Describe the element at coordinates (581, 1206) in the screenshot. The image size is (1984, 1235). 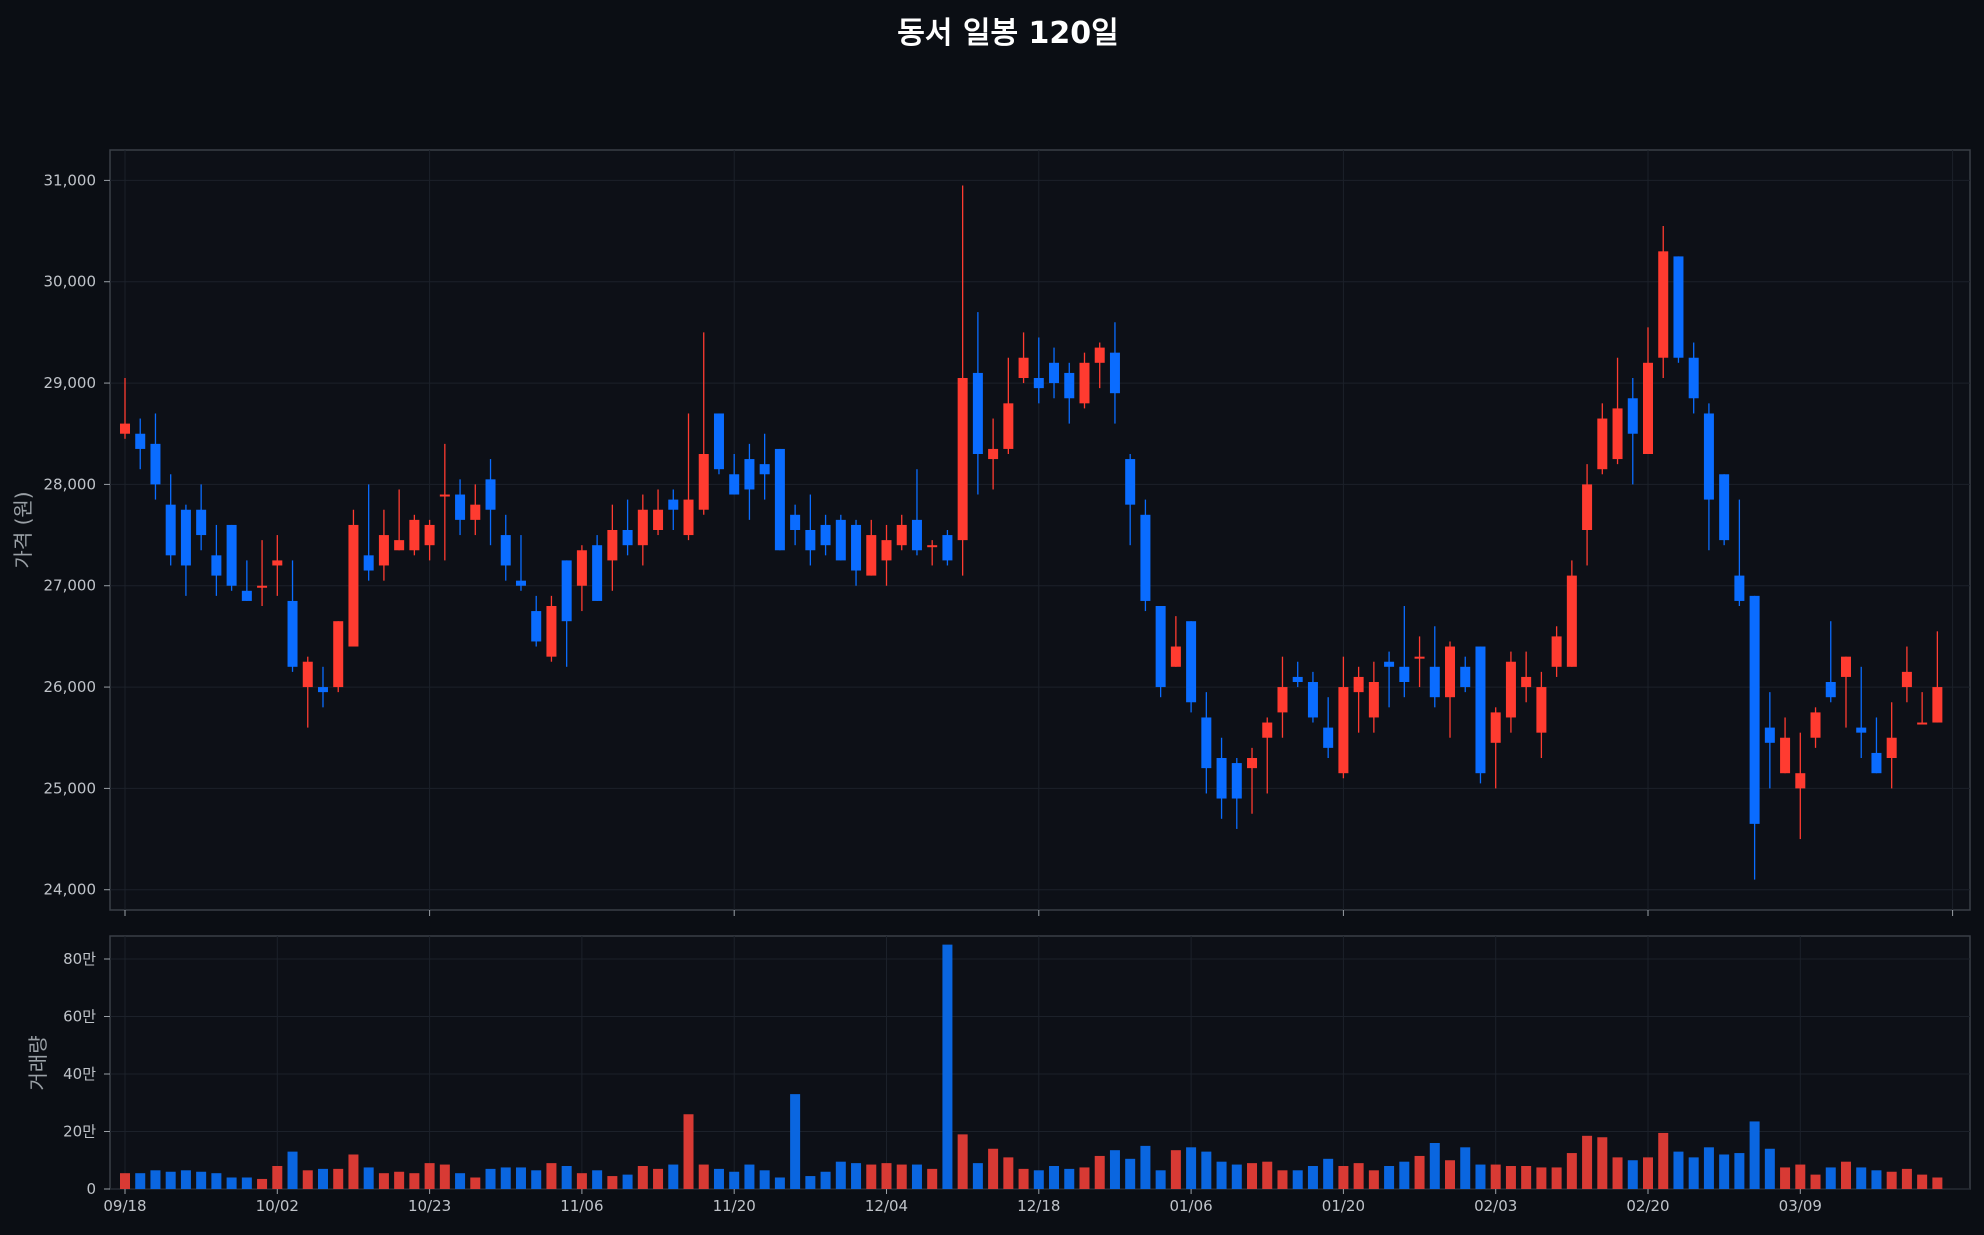
I see `x-tick-label: 11/06` at that location.